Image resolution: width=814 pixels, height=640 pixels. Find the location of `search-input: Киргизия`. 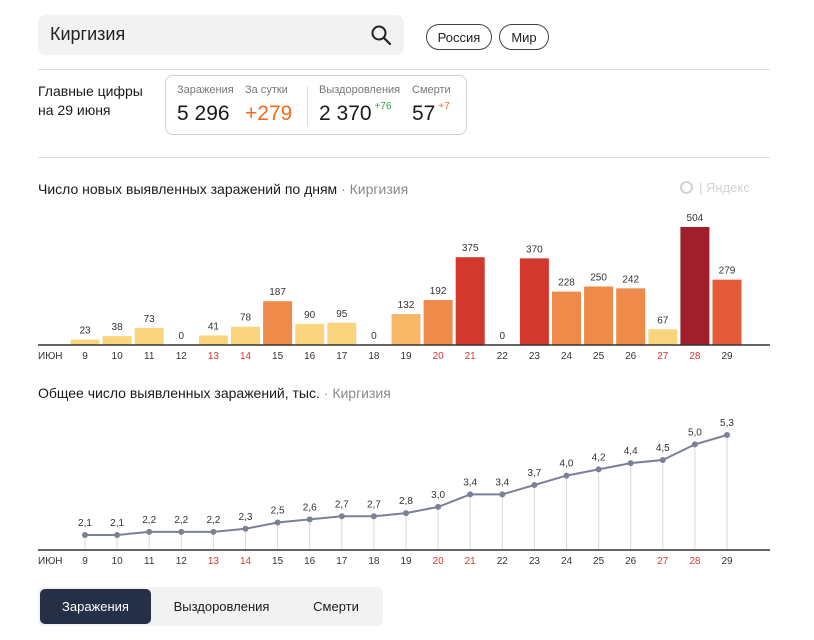

search-input: Киргизия is located at coordinates (88, 34).